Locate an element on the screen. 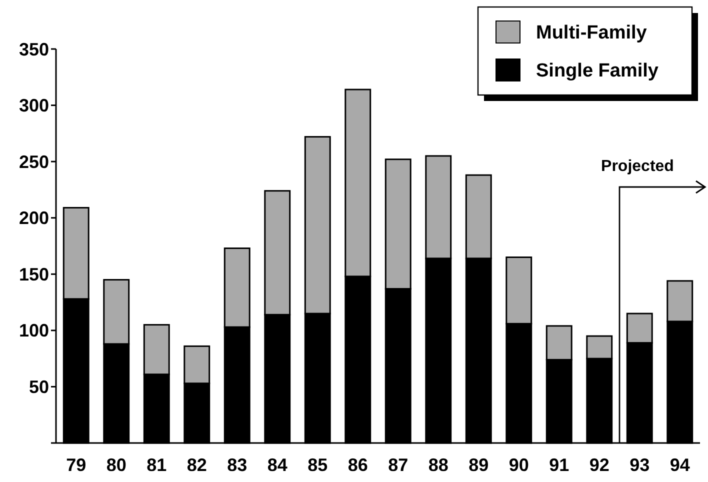 This screenshot has height=482, width=708. x-tick-label: 91 is located at coordinates (559, 465).